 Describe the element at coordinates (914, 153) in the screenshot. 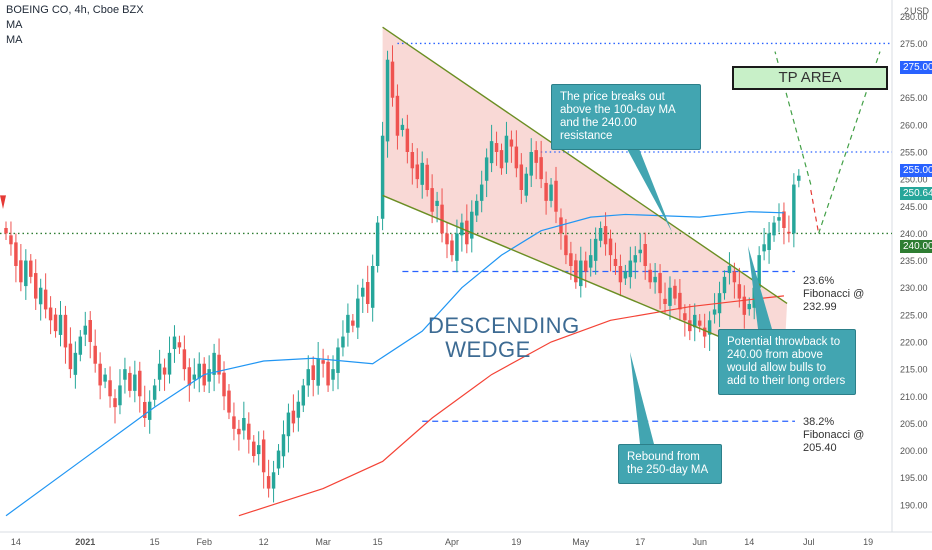

I see `y-tick-label: 255.00` at that location.